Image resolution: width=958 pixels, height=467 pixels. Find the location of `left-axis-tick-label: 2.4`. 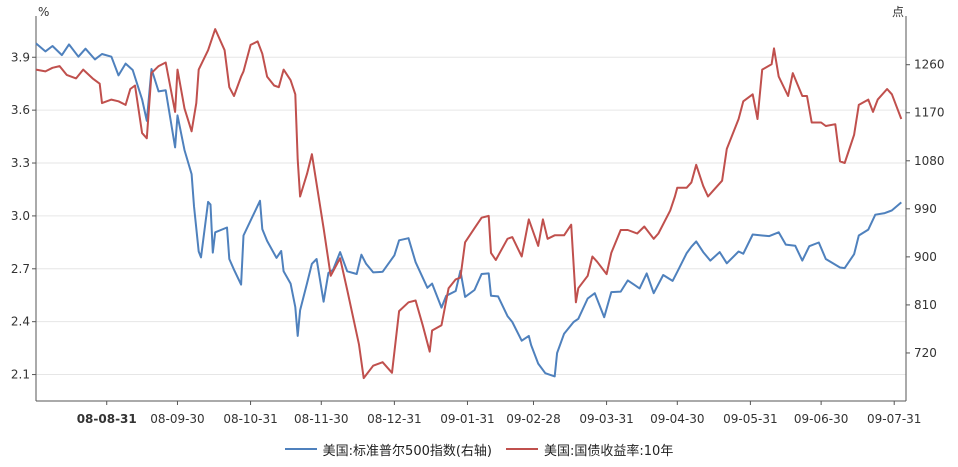

left-axis-tick-label: 2.4 is located at coordinates (20, 322).